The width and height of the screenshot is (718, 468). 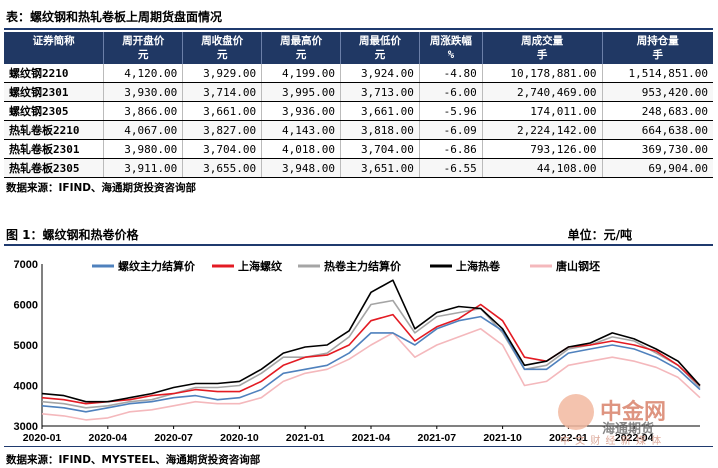 I want to click on x-tick-label: 2020-01, so click(x=42, y=438).